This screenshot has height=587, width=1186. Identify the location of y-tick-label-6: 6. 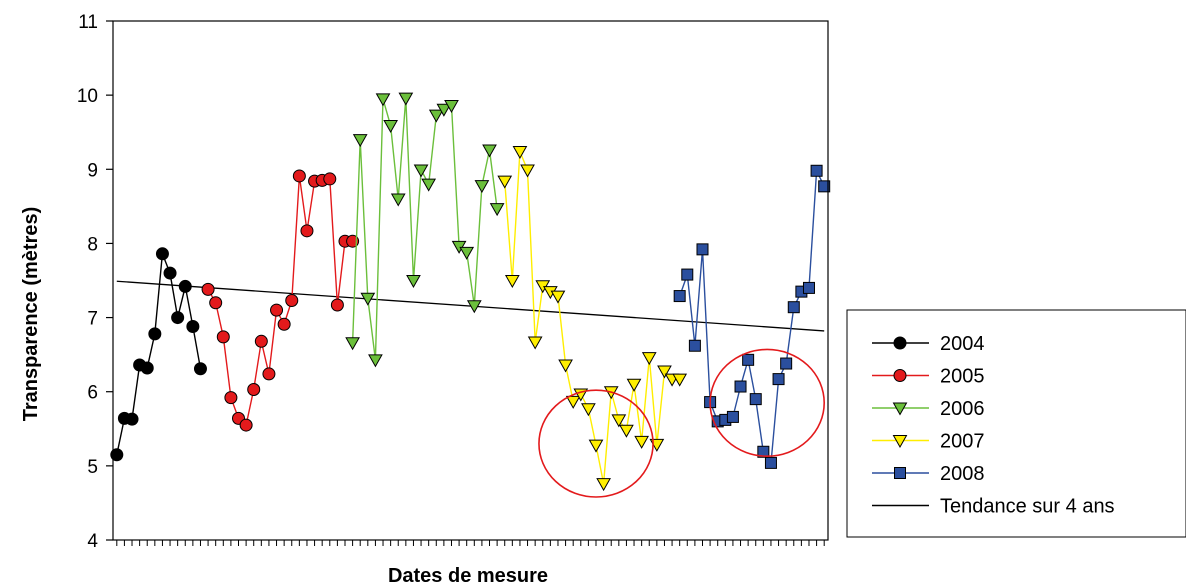
(92, 393).